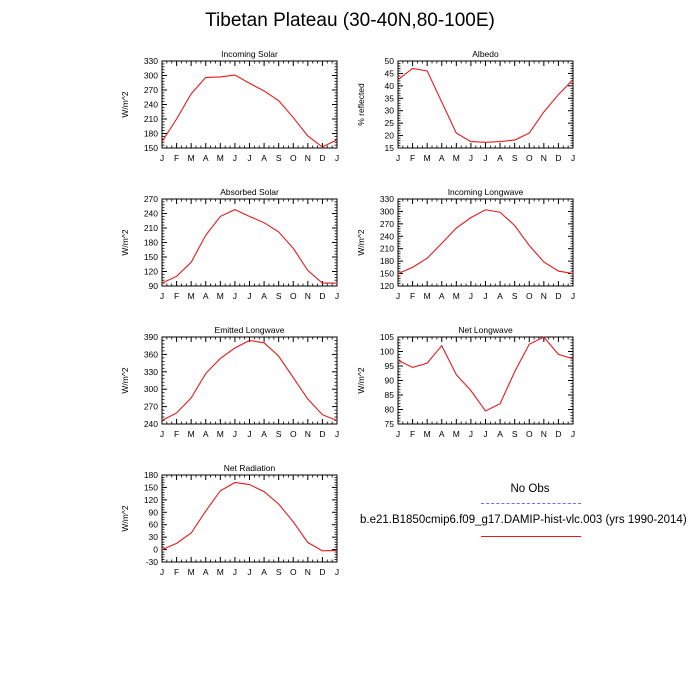 This screenshot has height=700, width=700. What do you see at coordinates (390, 424) in the screenshot?
I see `y-tick-label: 75` at bounding box center [390, 424].